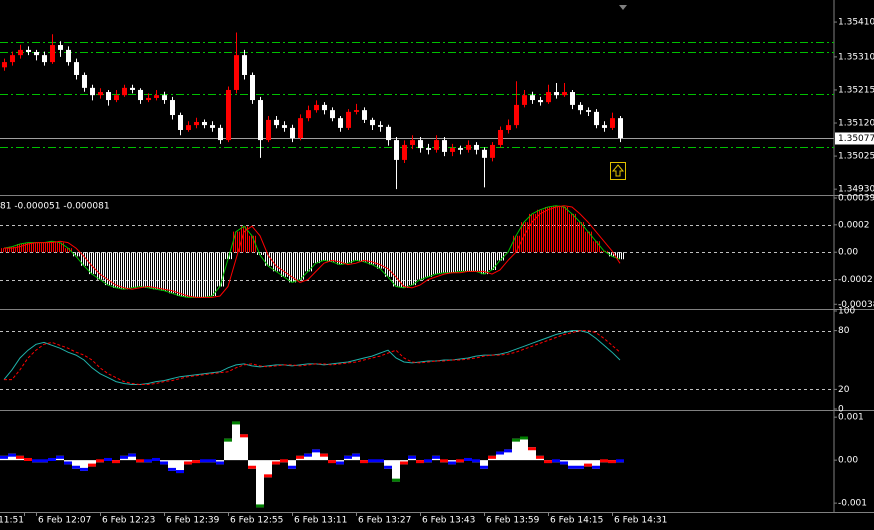 This screenshot has height=530, width=874. I want to click on y-tick-label: 0.000396, so click(856, 199).